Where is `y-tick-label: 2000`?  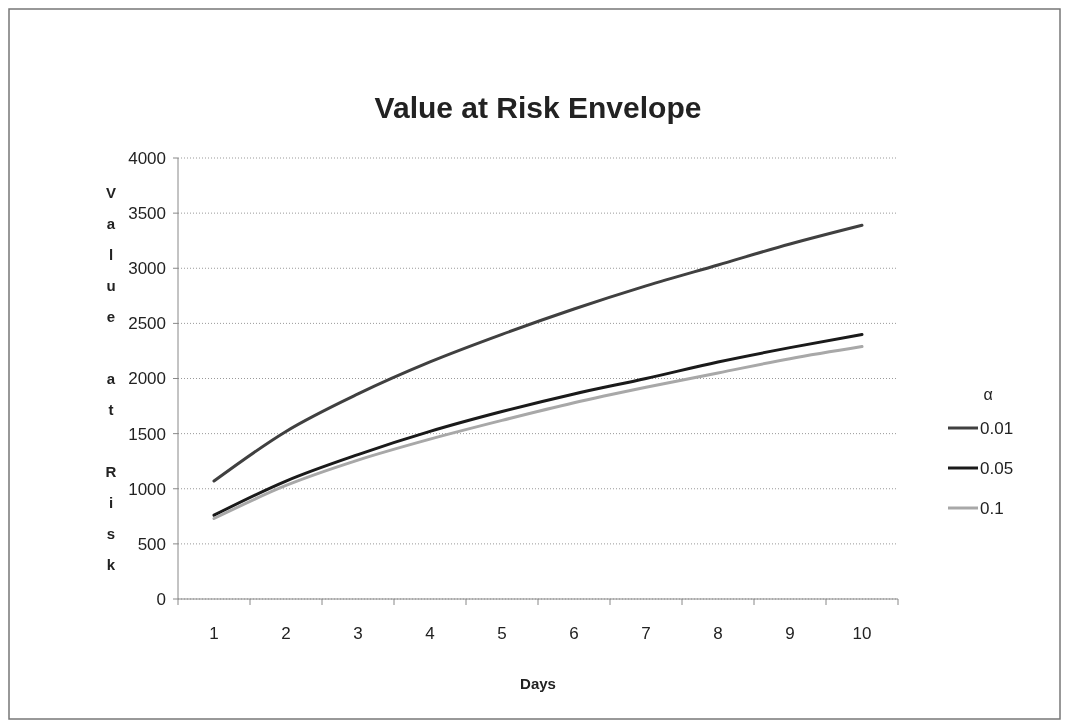
y-tick-label: 2000 is located at coordinates (147, 379).